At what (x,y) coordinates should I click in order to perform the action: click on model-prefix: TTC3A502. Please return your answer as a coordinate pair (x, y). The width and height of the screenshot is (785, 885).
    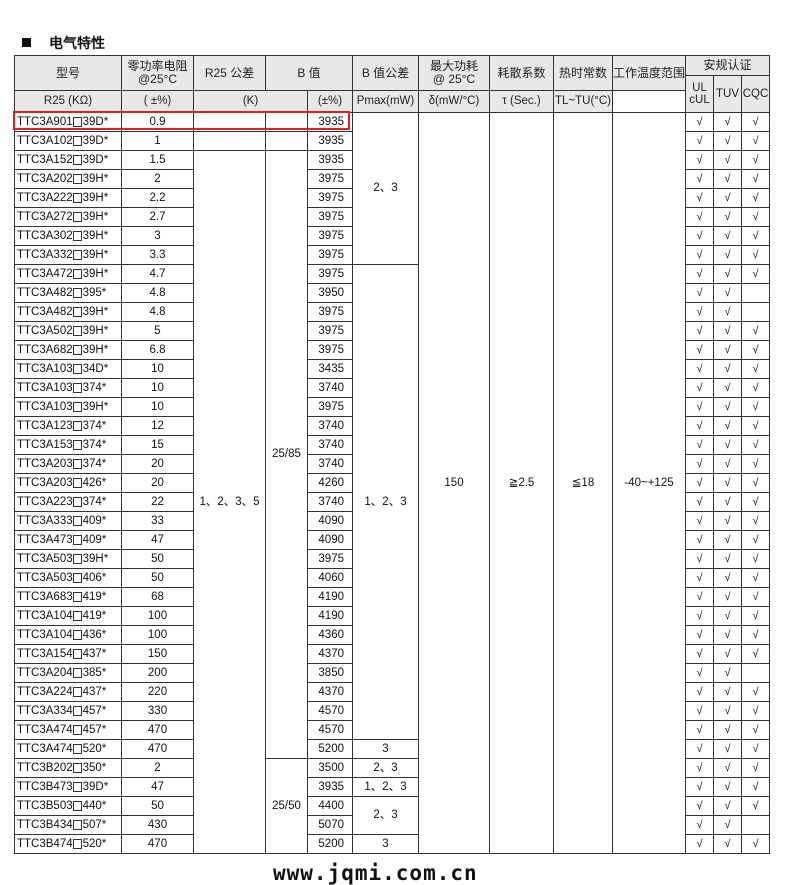
    Looking at the image, I should click on (45, 330).